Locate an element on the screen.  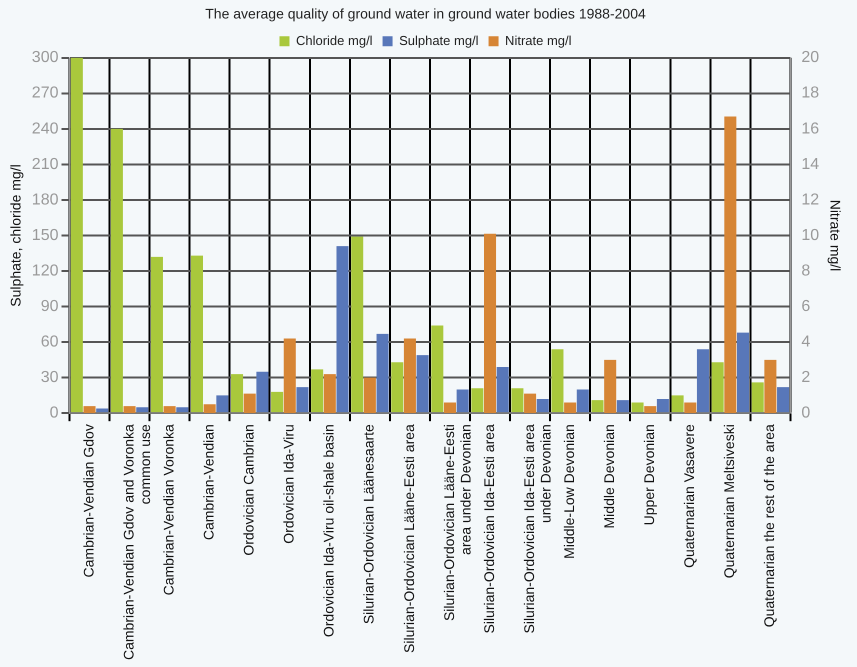
x-tick-label: Silurian-Ordovician Ida-Eesti area is located at coordinates (488, 529).